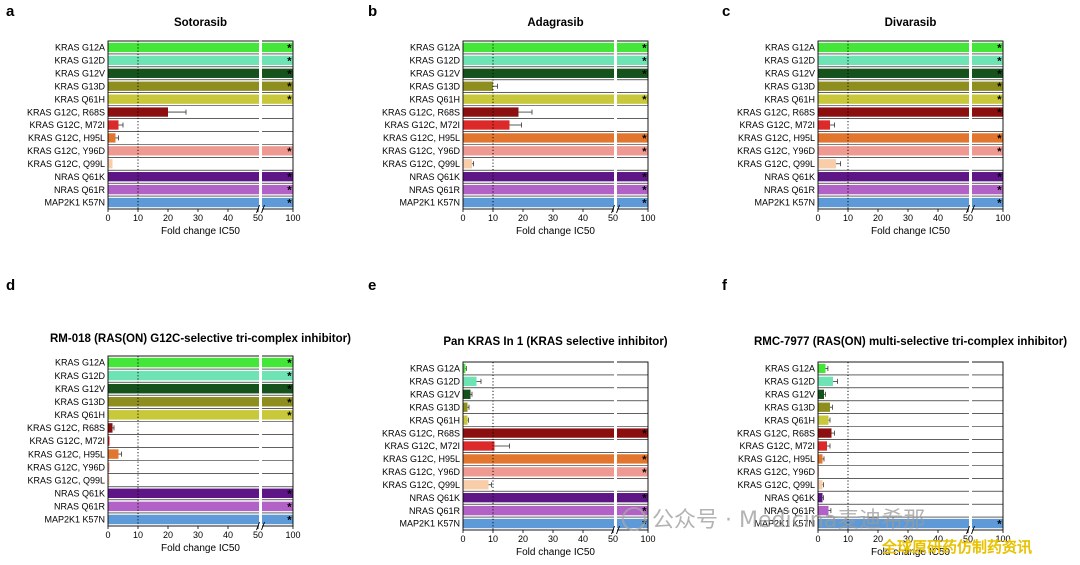 This screenshot has height=565, width=1080. What do you see at coordinates (1002, 539) in the screenshot?
I see `x-tick-label: 100` at bounding box center [1002, 539].